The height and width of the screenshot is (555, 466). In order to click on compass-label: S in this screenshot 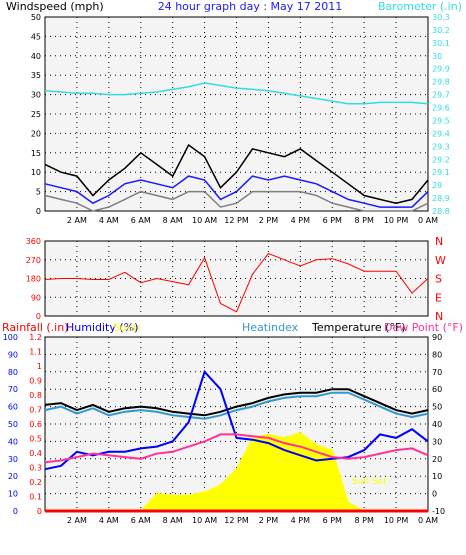, I will do `click(438, 279)`.